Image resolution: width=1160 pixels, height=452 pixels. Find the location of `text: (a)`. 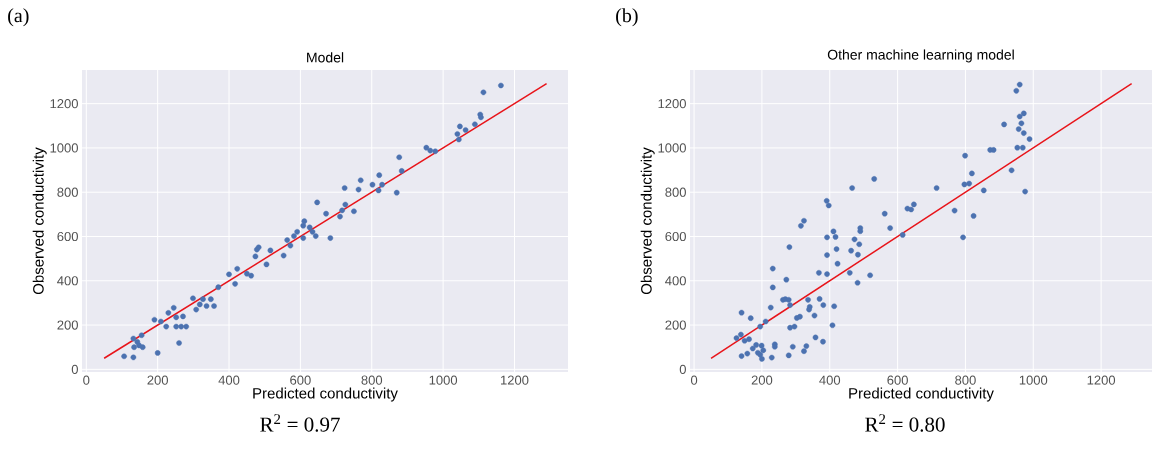

text: (a) is located at coordinates (18, 17).